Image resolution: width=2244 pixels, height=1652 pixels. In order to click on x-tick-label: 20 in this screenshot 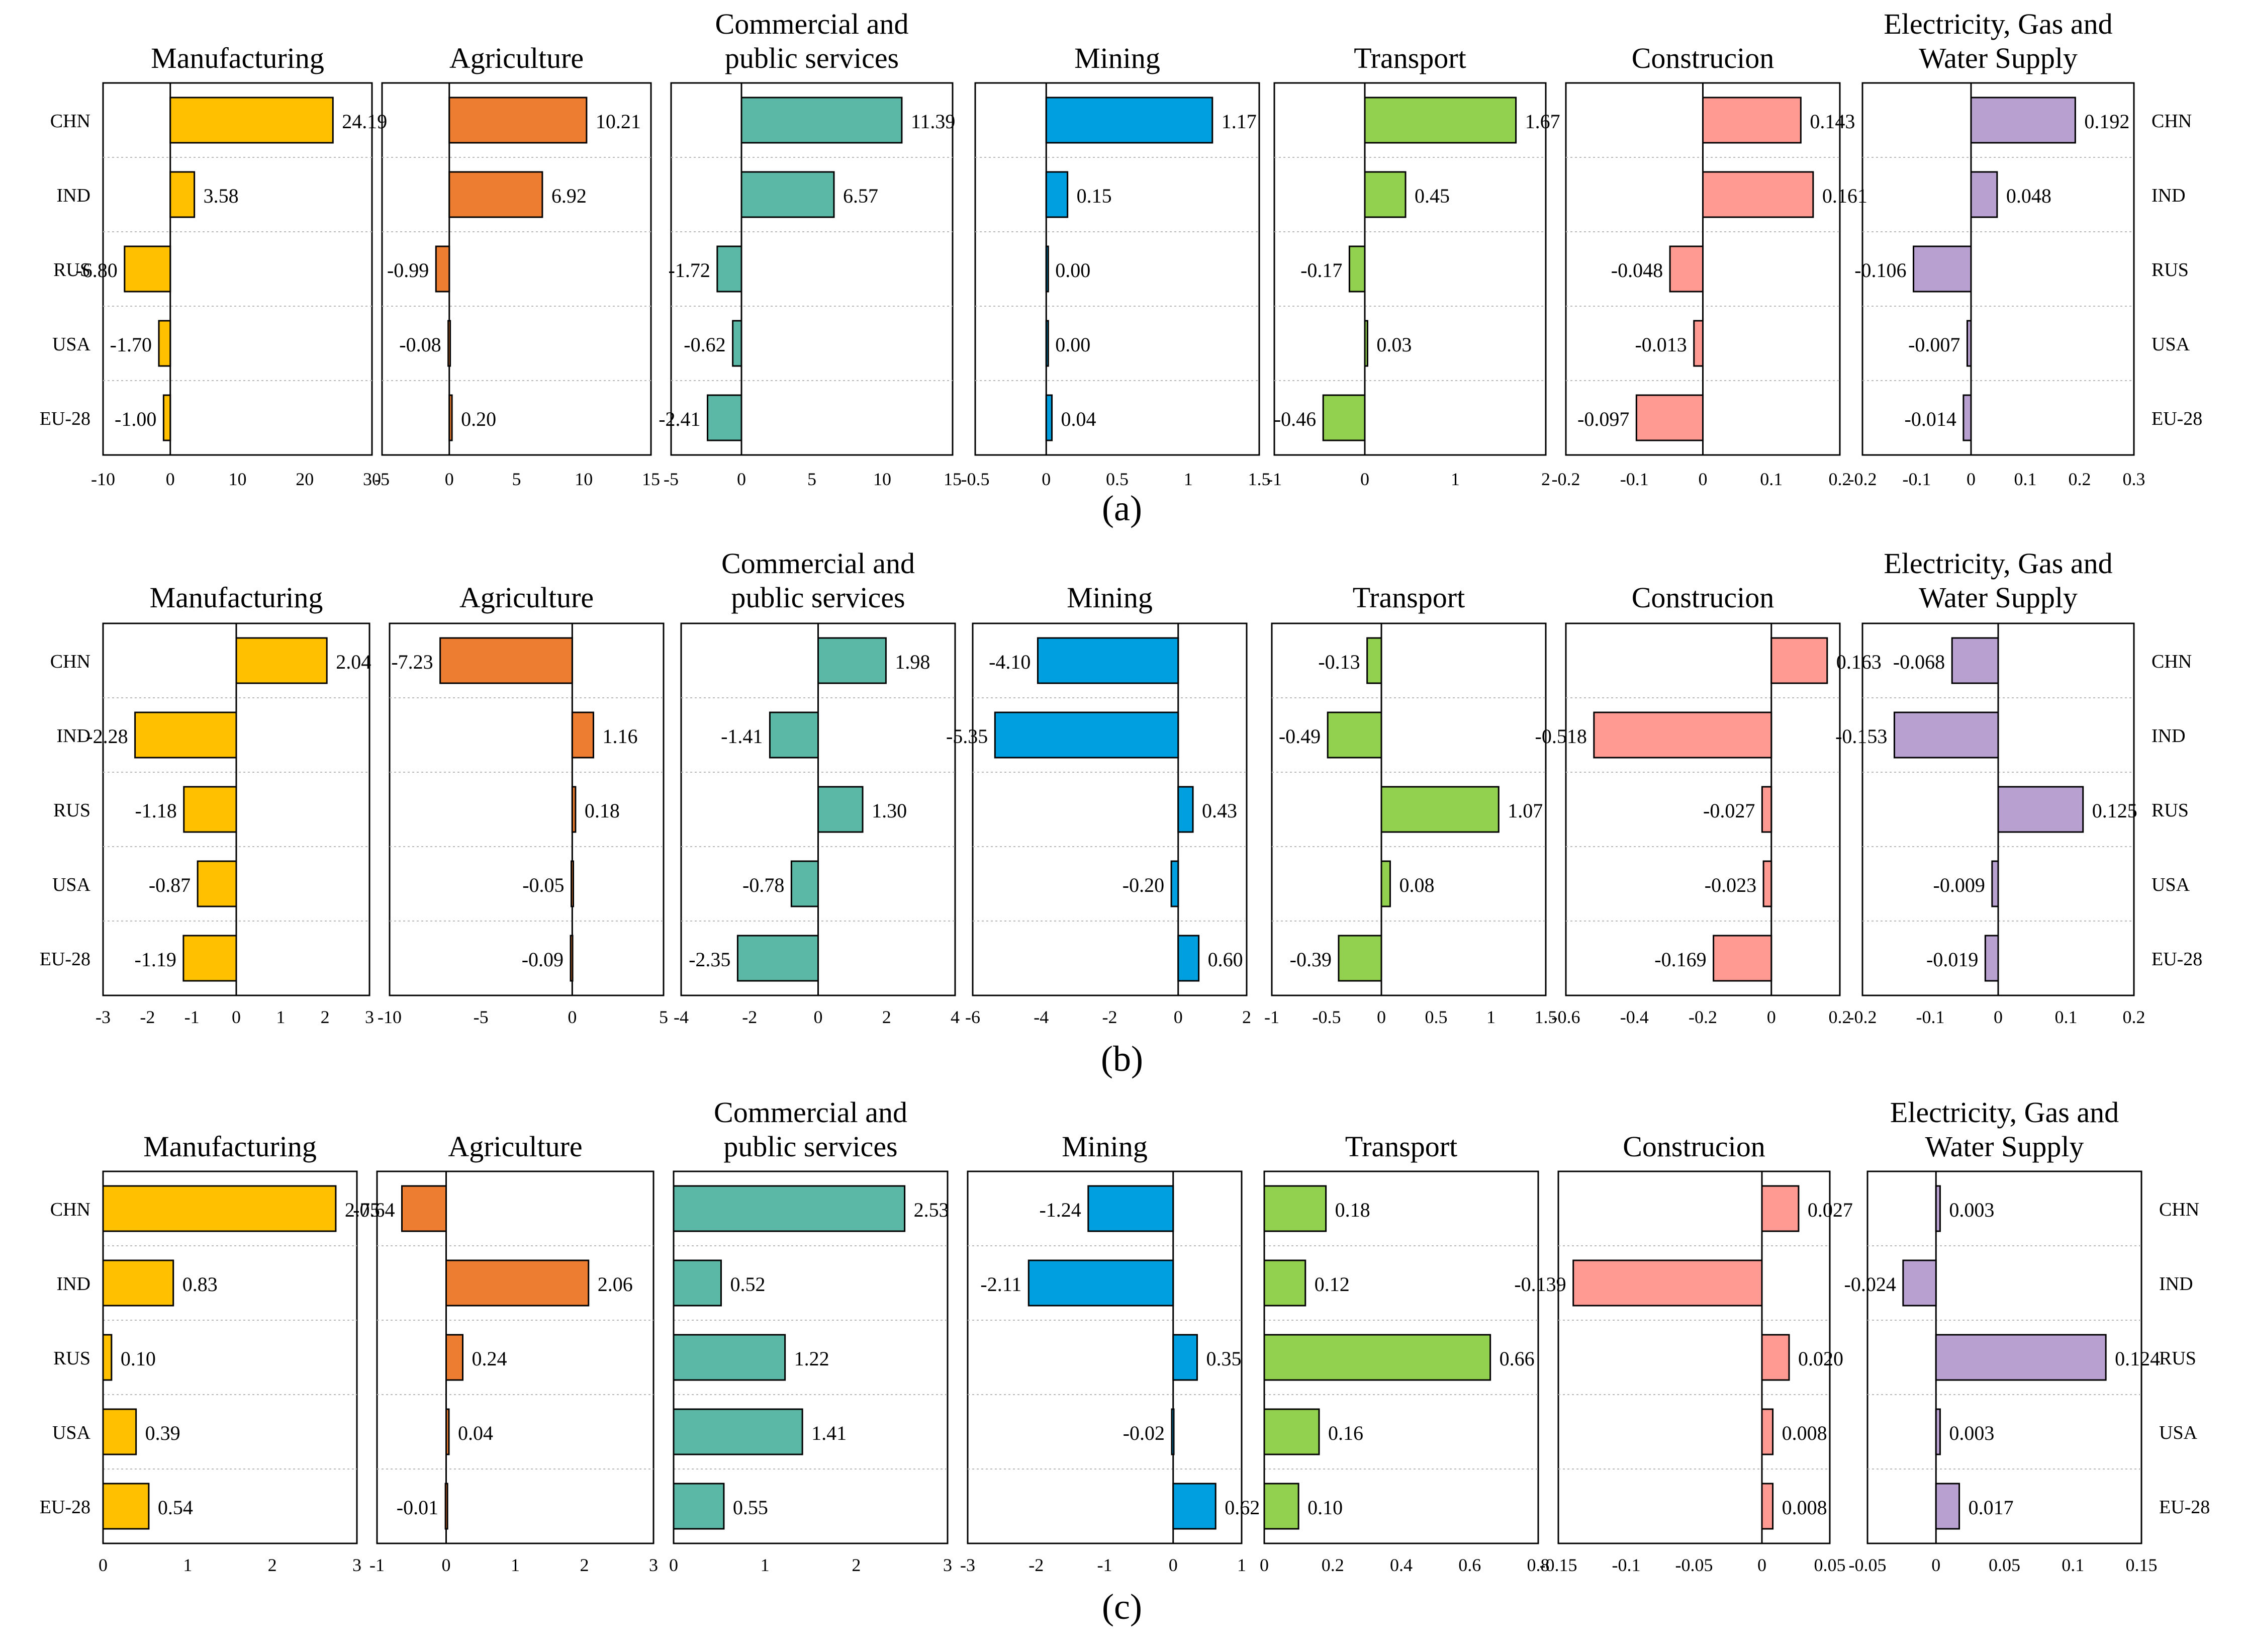, I will do `click(305, 479)`.